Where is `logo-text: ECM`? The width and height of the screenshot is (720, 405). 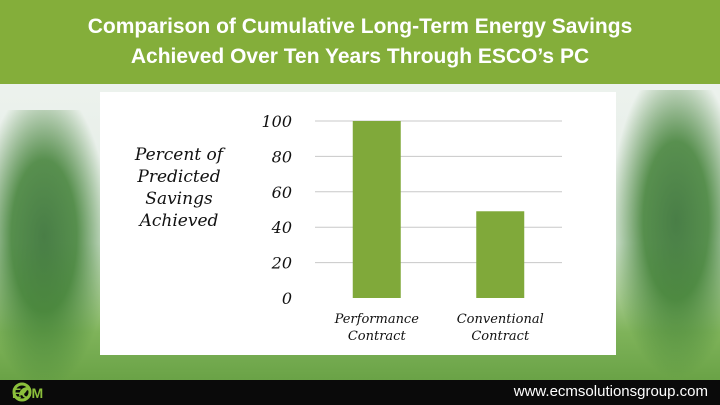
logo-text: ECM is located at coordinates (28, 392).